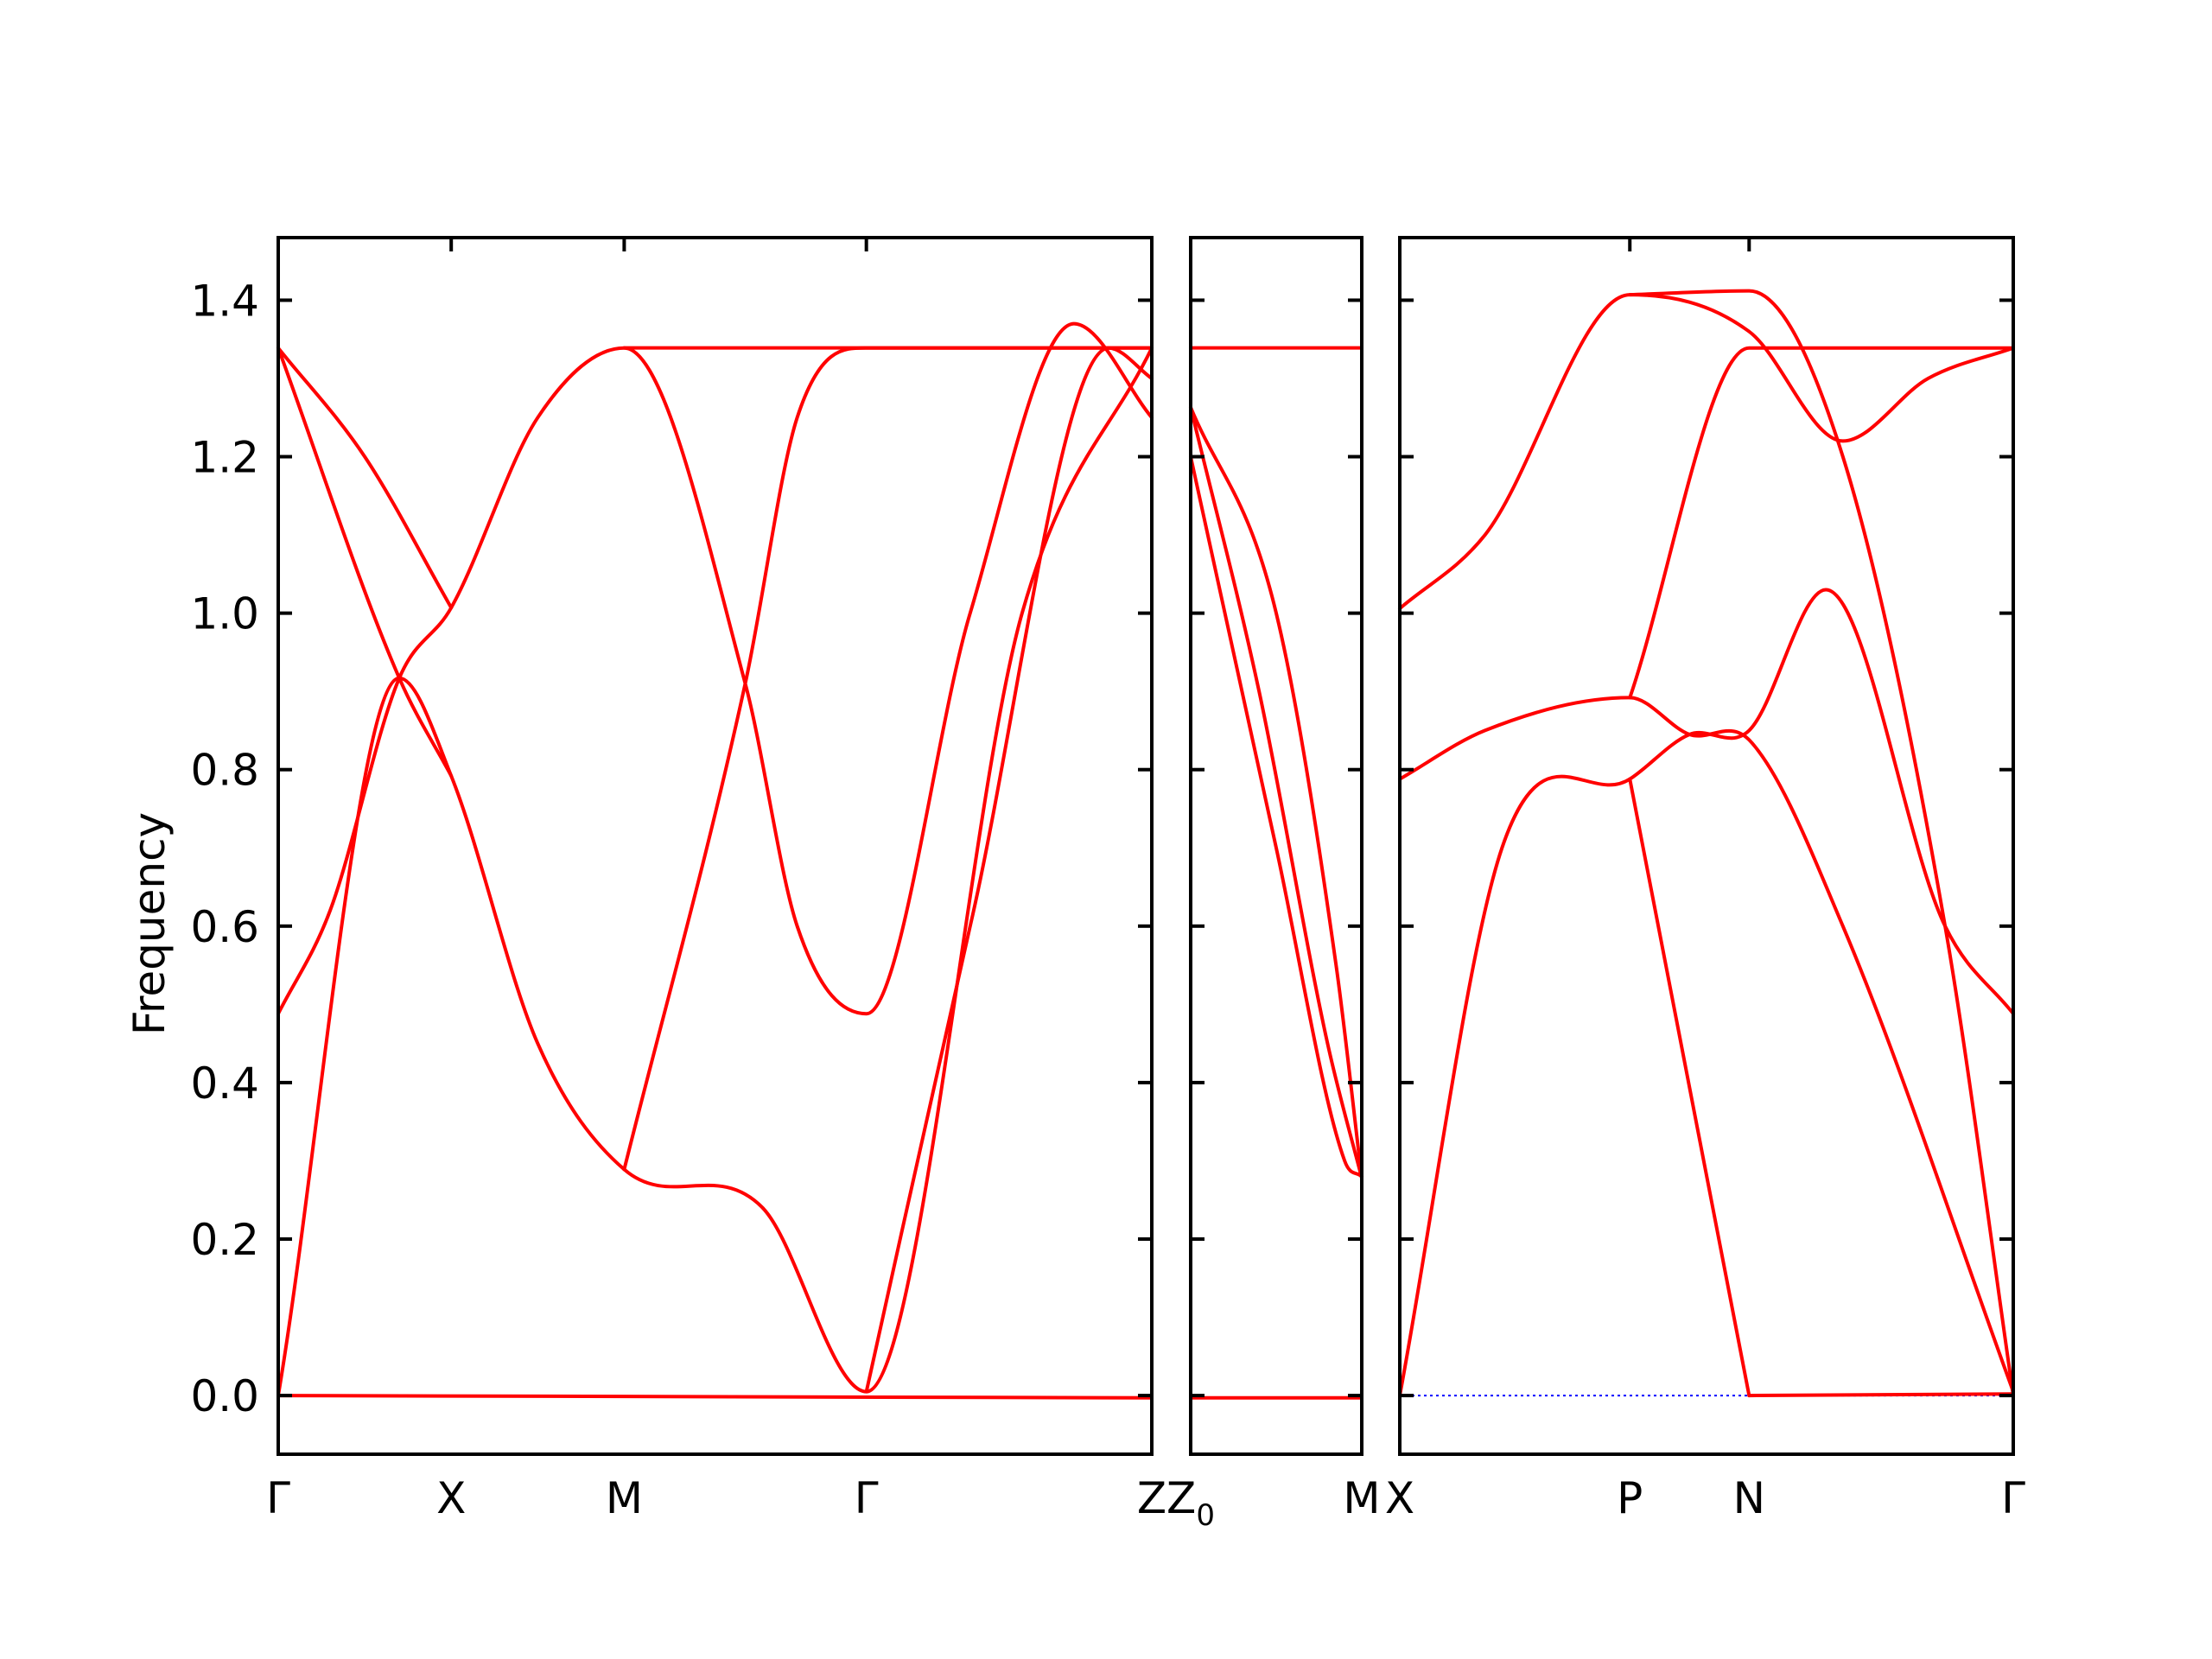  Describe the element at coordinates (224, 848) in the screenshot. I see `y-tick-labels: 0.0 0.2 0.4 0.6 0.8 1.0 1.2 1.4` at that location.